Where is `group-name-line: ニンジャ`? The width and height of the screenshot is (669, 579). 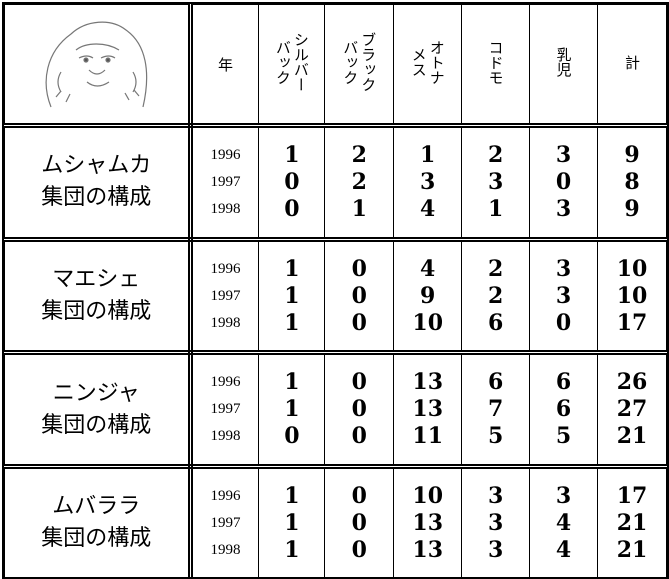
group-name-line: ニンジャ is located at coordinates (96, 393).